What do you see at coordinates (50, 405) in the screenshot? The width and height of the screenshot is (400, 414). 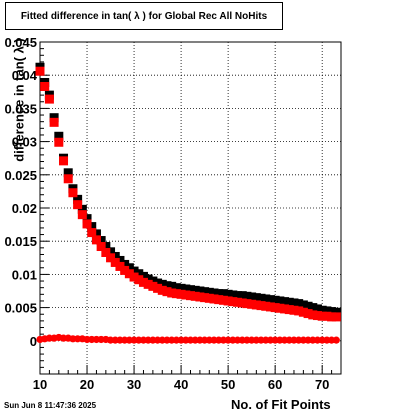 I see `timestamp: Sun Jun 8 11:47:36 2025` at bounding box center [50, 405].